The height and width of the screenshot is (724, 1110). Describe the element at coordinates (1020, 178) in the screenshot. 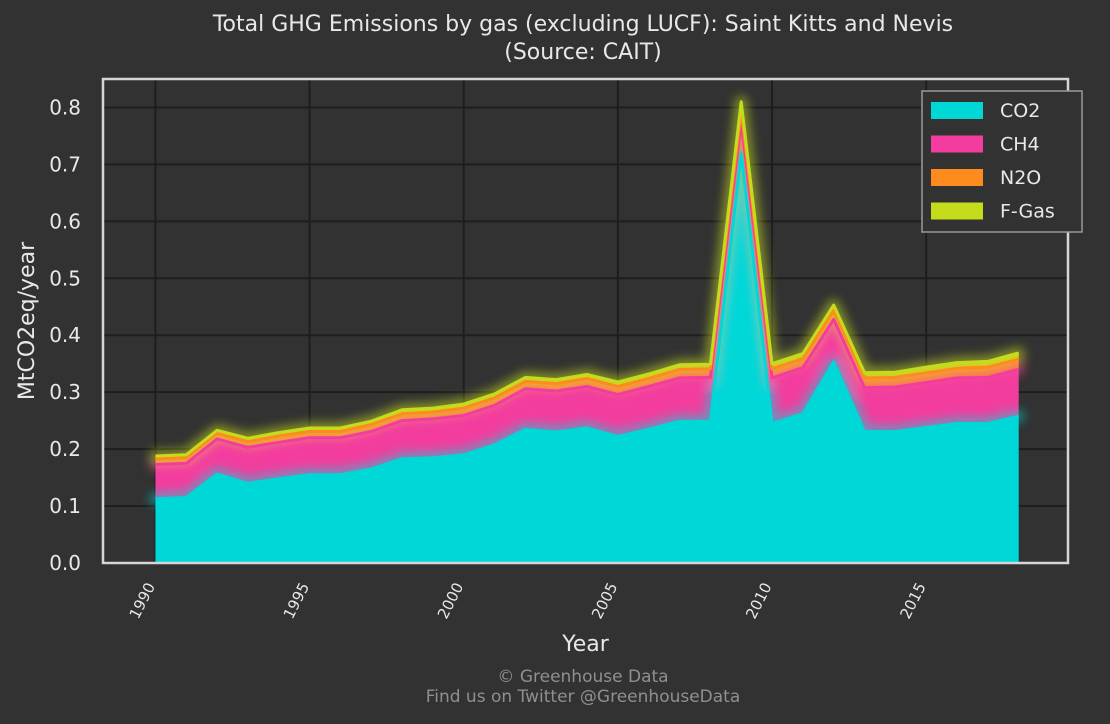

I see `legend-label: N2O` at that location.